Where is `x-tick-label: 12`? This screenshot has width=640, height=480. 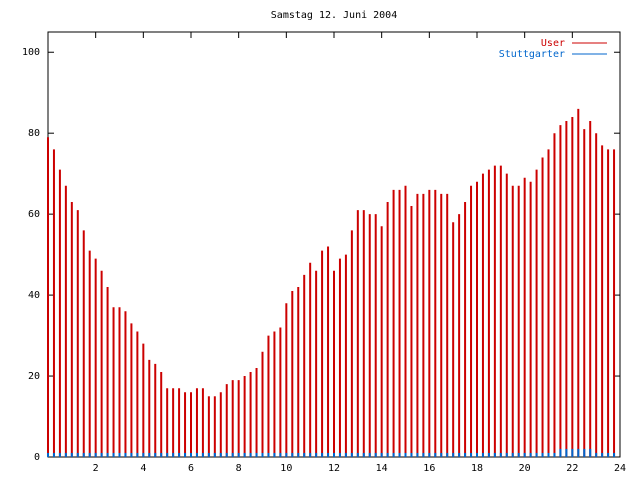 x-tick-label: 12 is located at coordinates (334, 468).